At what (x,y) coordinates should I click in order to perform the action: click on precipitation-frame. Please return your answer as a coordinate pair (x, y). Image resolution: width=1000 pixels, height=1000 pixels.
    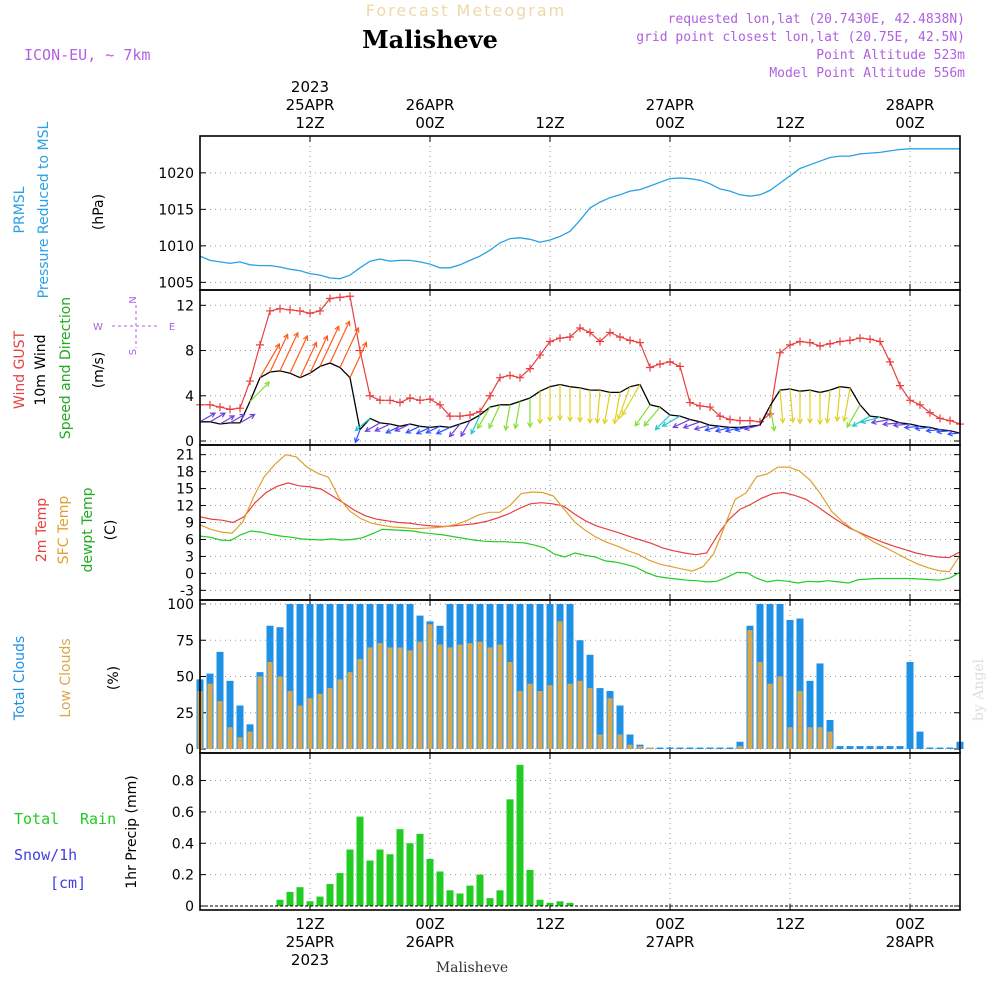
    Looking at the image, I should click on (580, 831).